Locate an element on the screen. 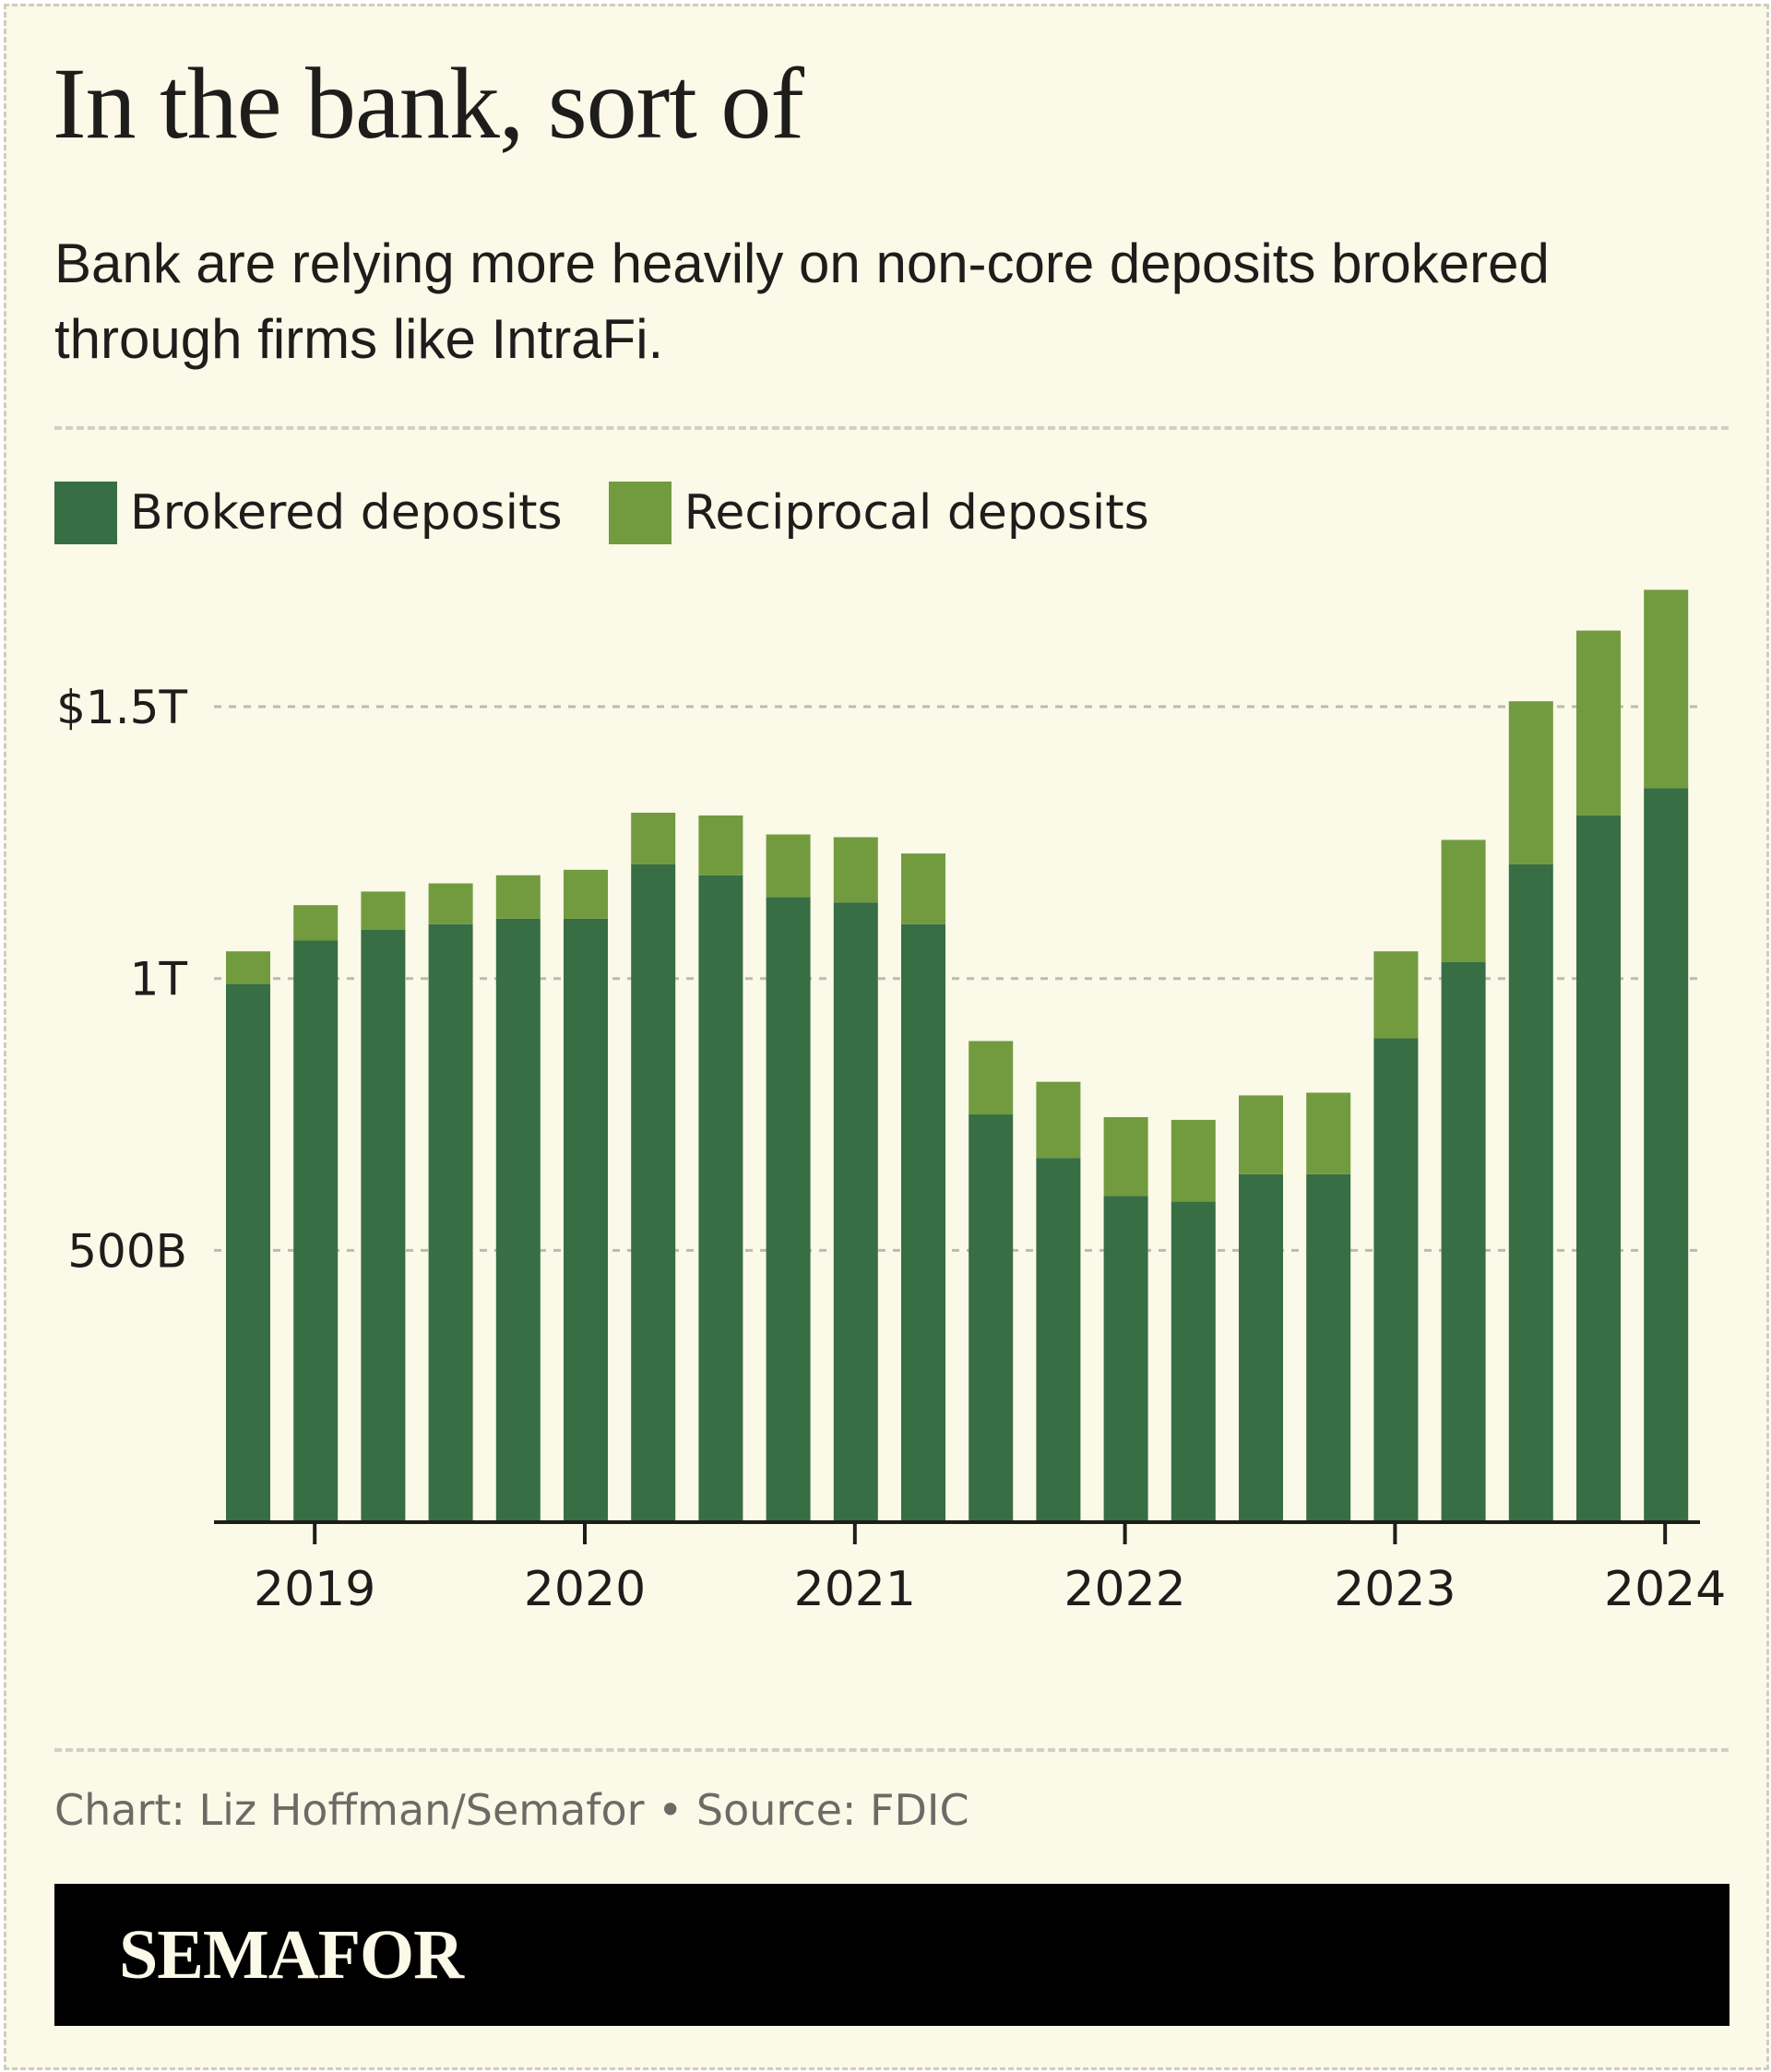  legend-item-brokered: Brokered deposits is located at coordinates (308, 513).